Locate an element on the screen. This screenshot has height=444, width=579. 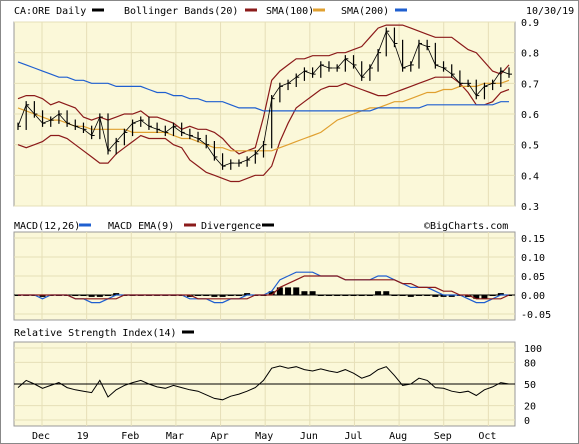
rsi-y-tick: 100 is located at coordinates (533, 349).